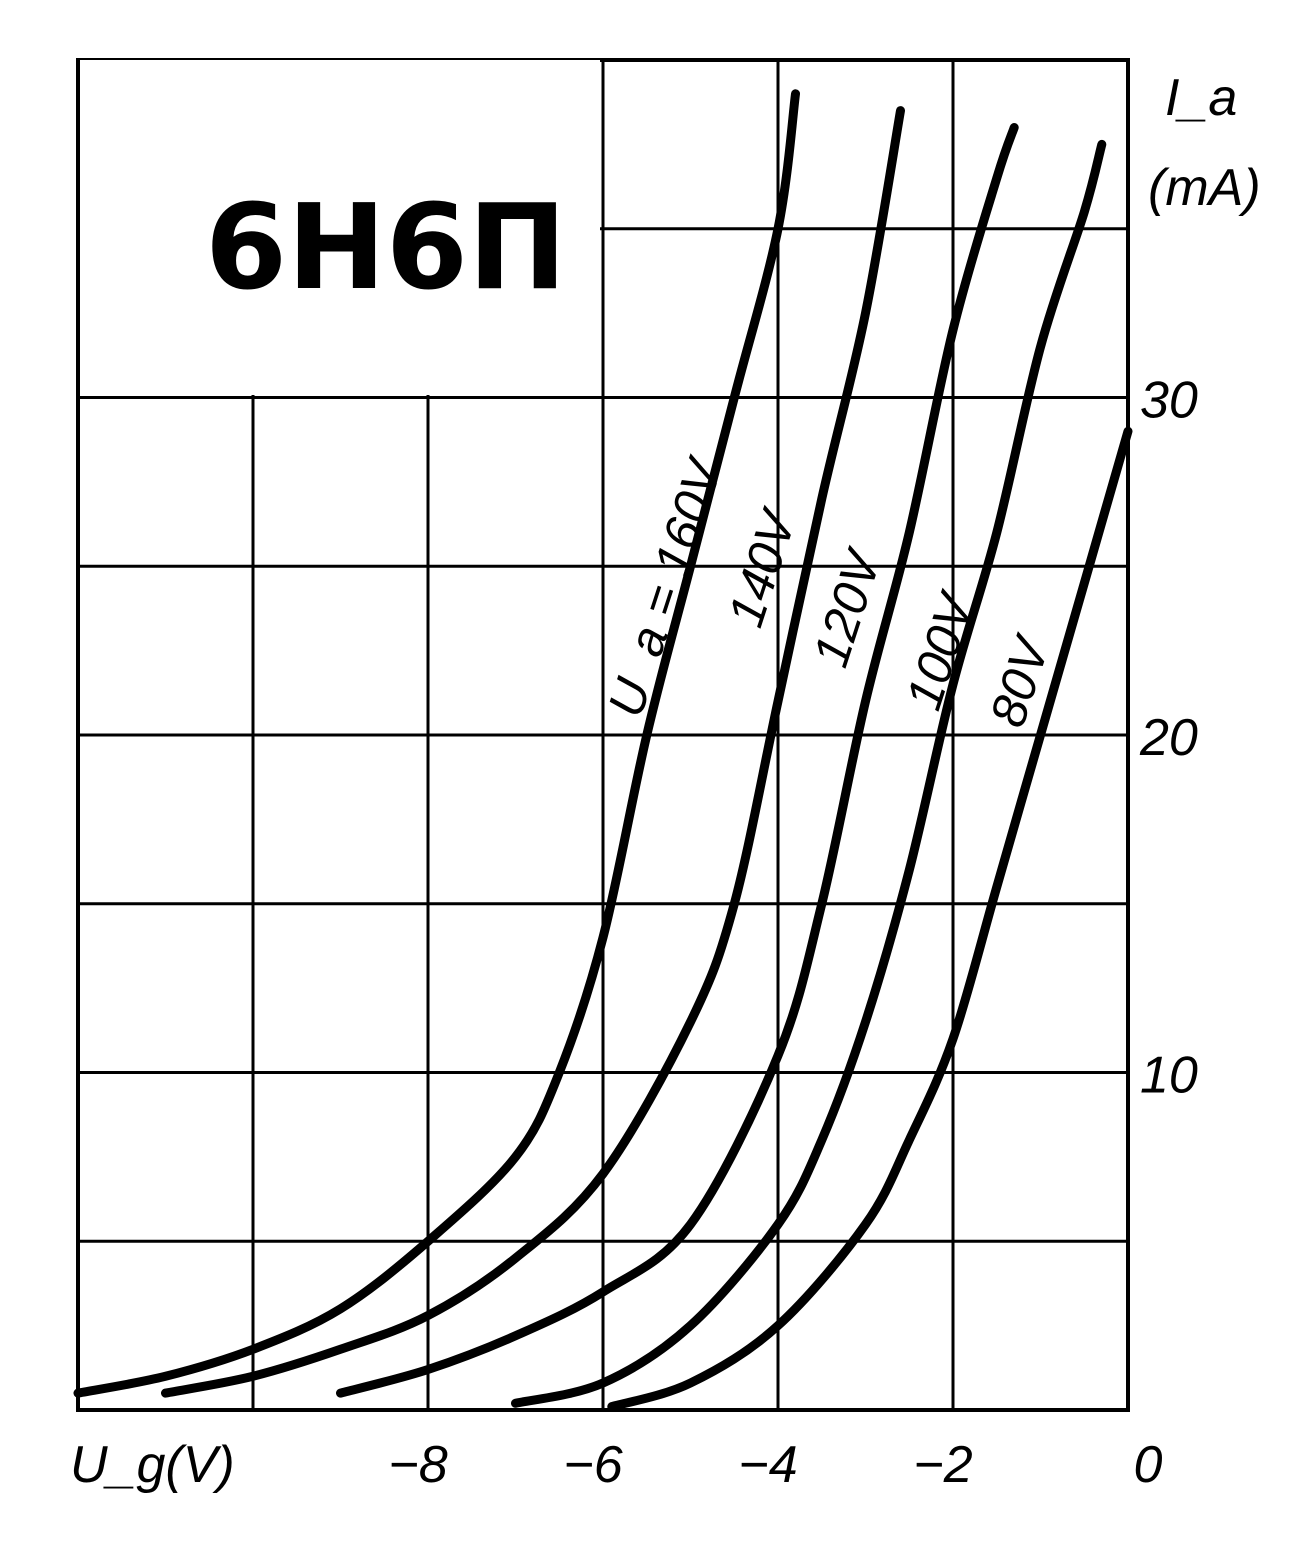 This screenshot has width=1295, height=1563. What do you see at coordinates (1148, 1465) in the screenshot?
I see `x-tick-label: 0` at bounding box center [1148, 1465].